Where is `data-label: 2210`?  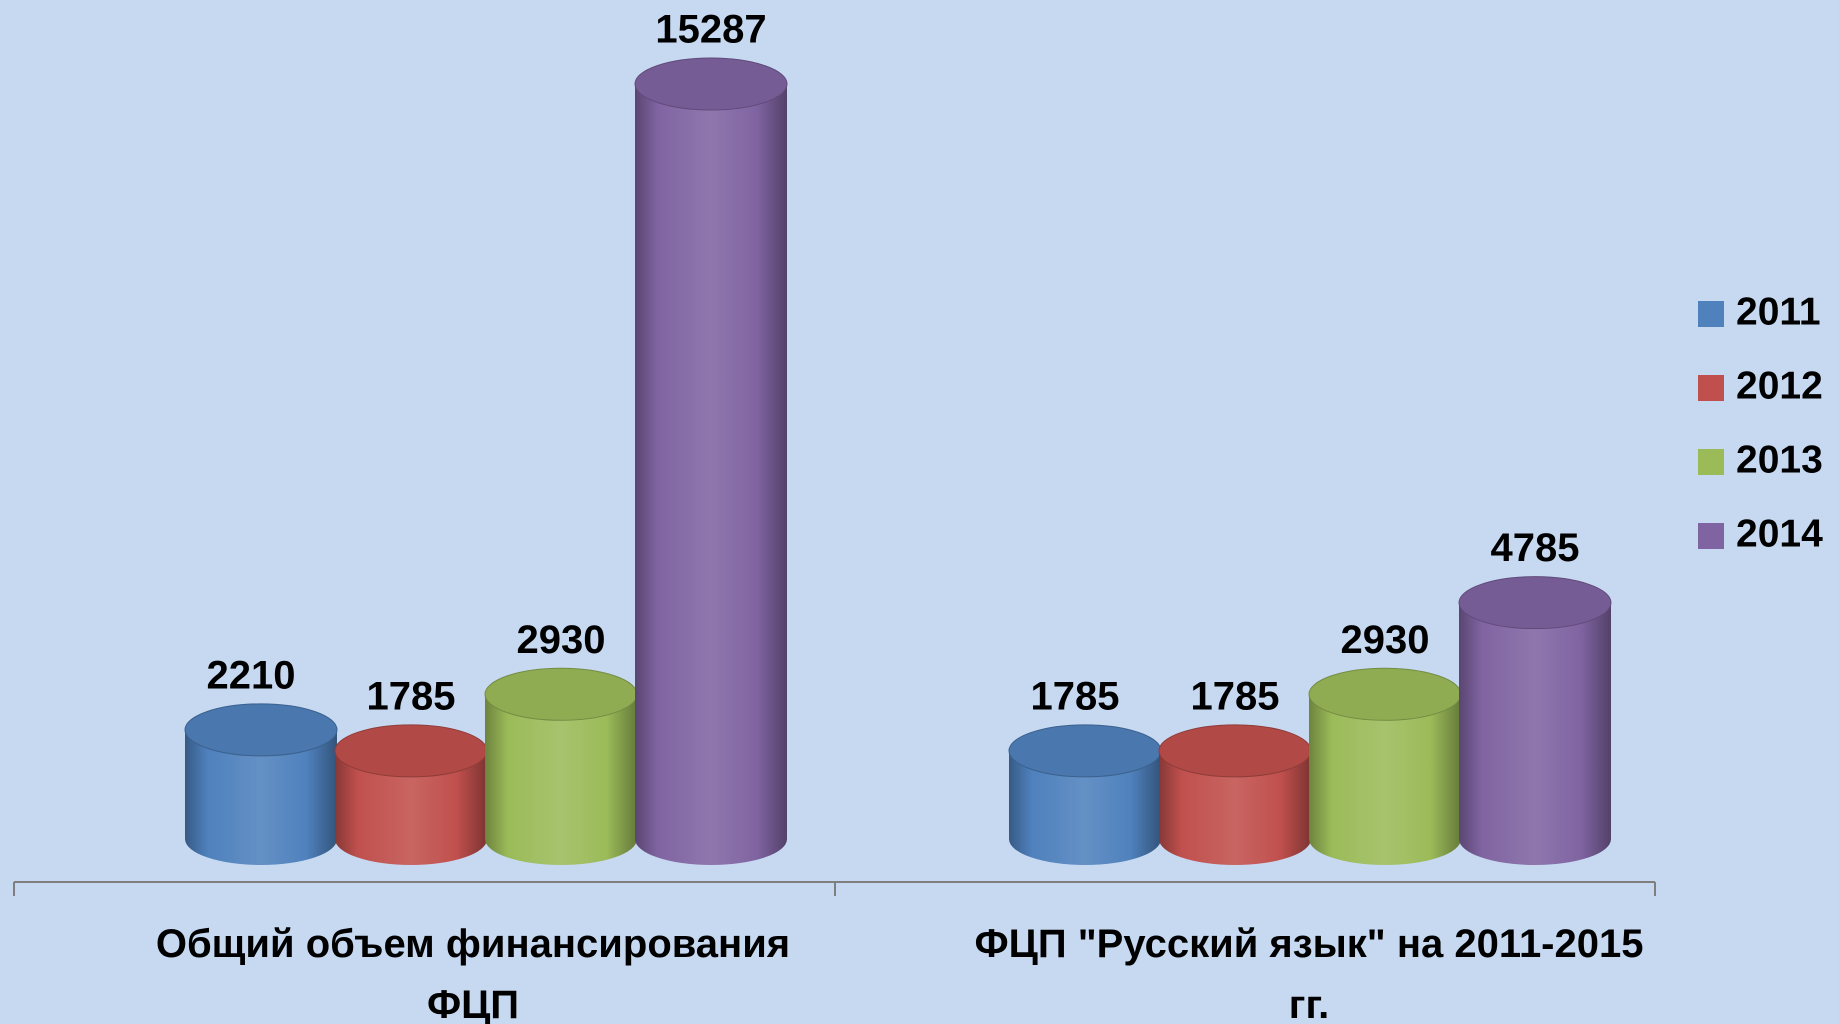
data-label: 2210 is located at coordinates (251, 675).